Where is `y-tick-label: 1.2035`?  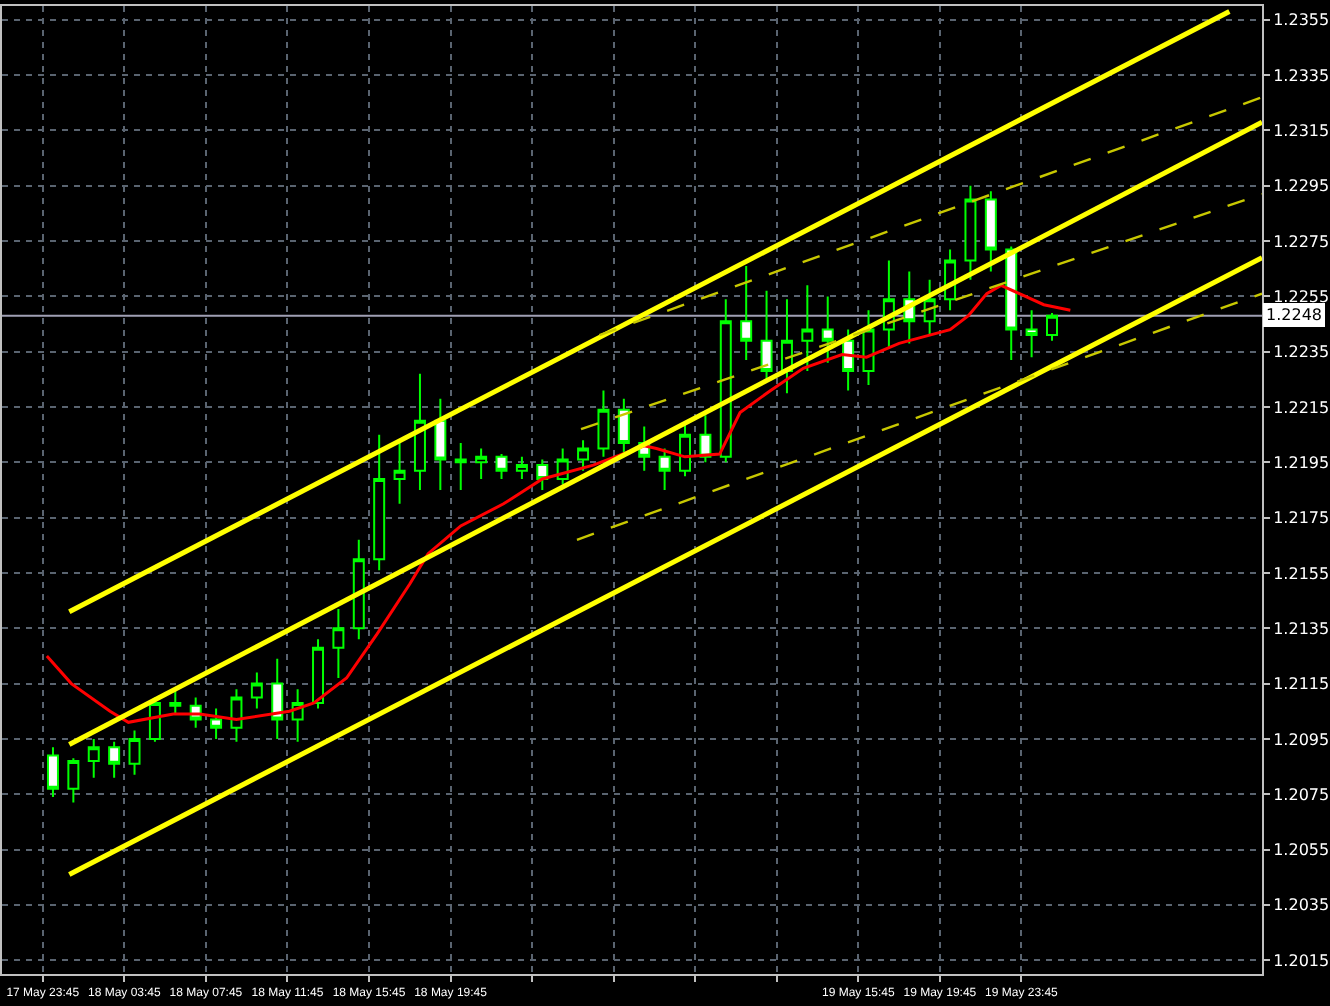 y-tick-label: 1.2035 is located at coordinates (1301, 905).